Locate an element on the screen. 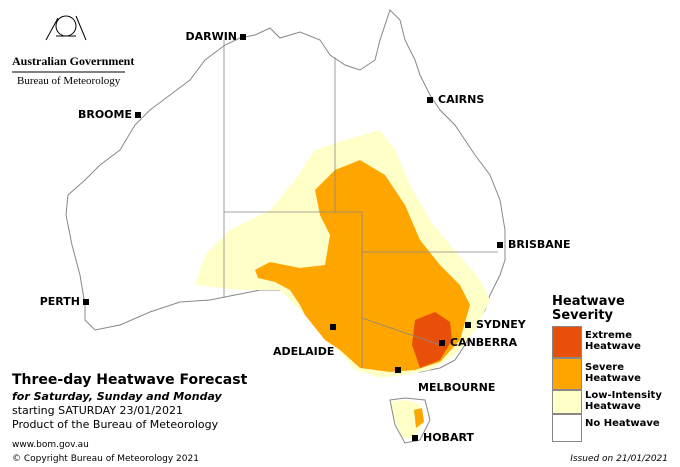  legend-title: Heatwave Severity is located at coordinates (588, 308).